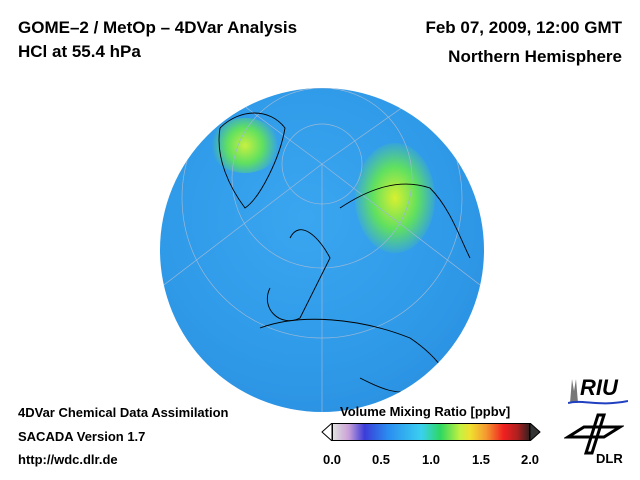  Describe the element at coordinates (609, 458) in the screenshot. I see `dlr-logo-text: DLR` at that location.